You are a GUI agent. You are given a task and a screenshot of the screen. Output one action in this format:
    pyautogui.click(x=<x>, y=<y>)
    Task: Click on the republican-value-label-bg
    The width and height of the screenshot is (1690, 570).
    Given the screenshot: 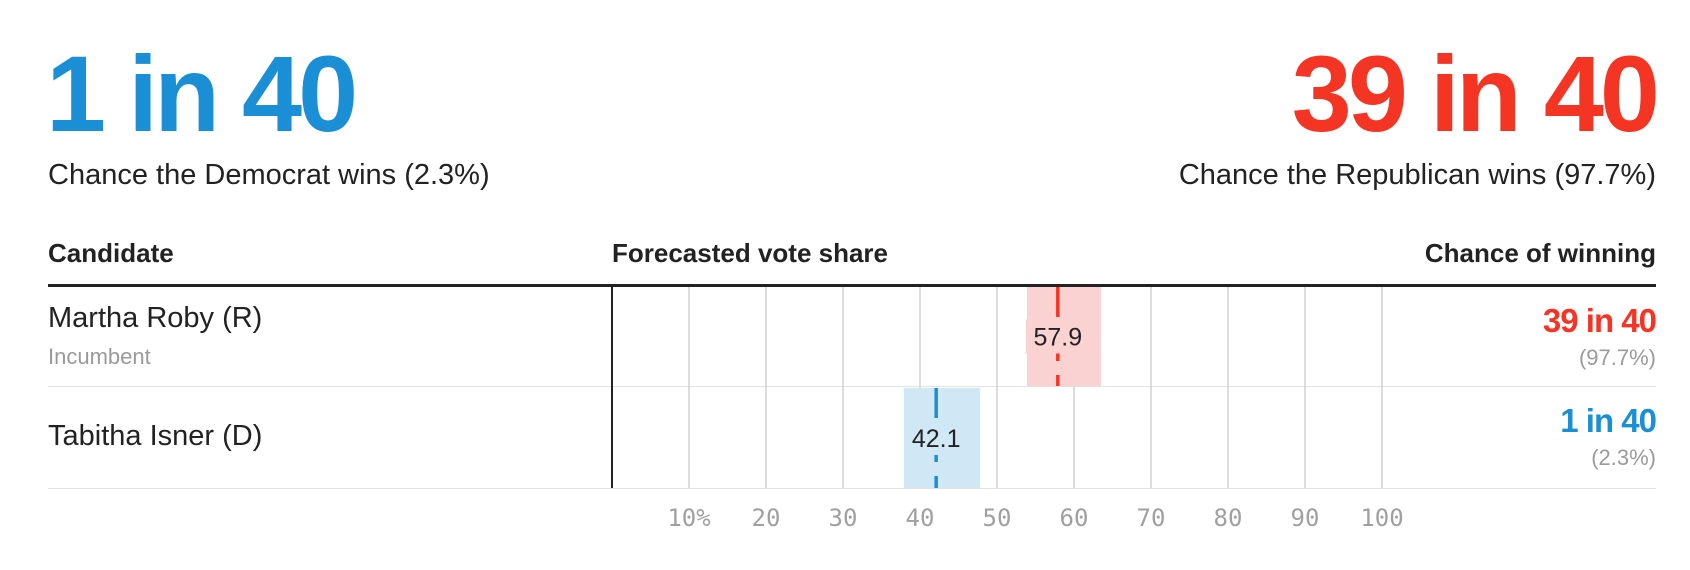 What is the action you would take?
    pyautogui.click(x=1057, y=336)
    